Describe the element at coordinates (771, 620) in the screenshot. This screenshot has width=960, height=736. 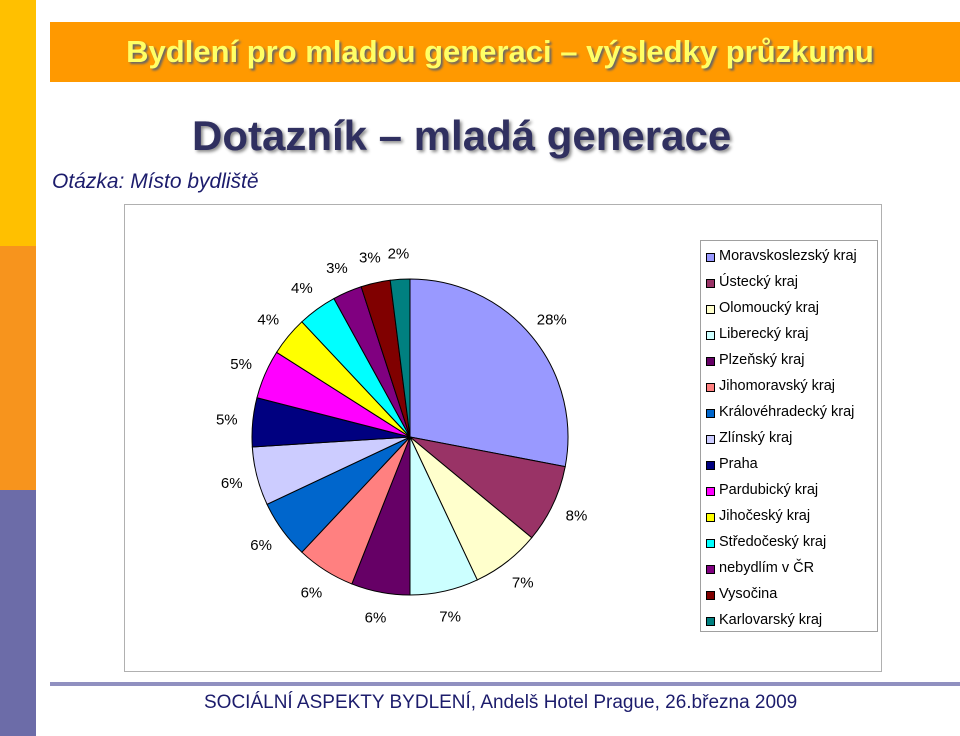
I see `legend-label: Karlovarský kraj` at that location.